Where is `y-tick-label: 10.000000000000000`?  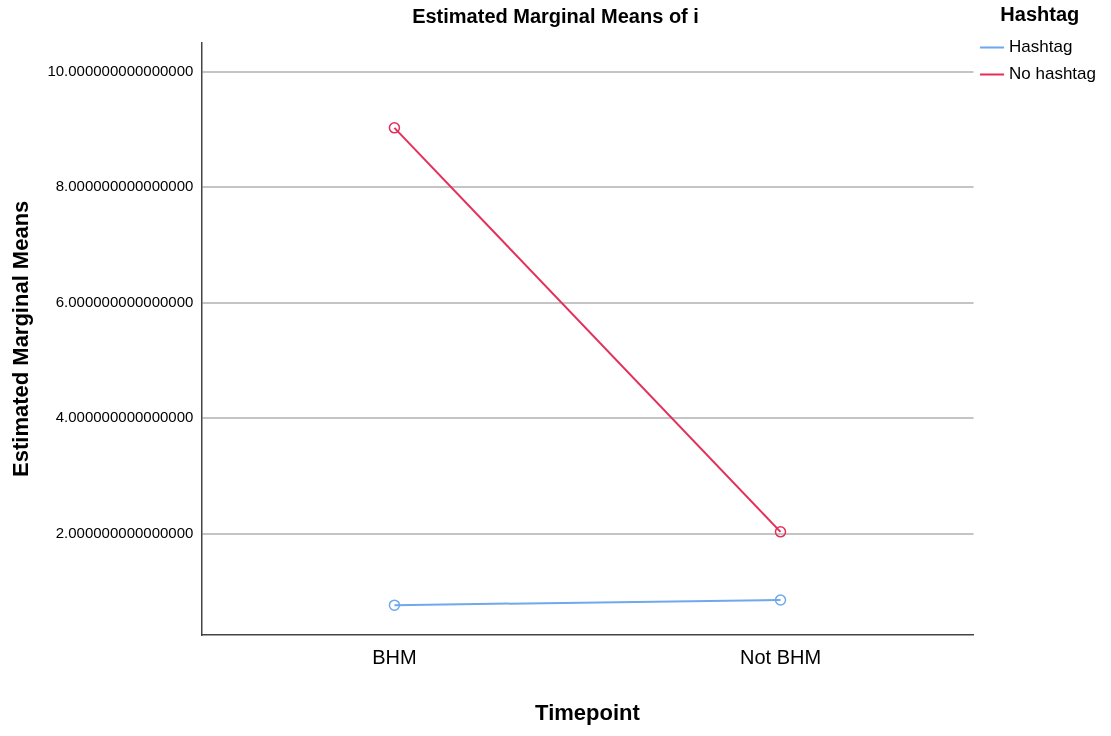 y-tick-label: 10.000000000000000 is located at coordinates (120, 70).